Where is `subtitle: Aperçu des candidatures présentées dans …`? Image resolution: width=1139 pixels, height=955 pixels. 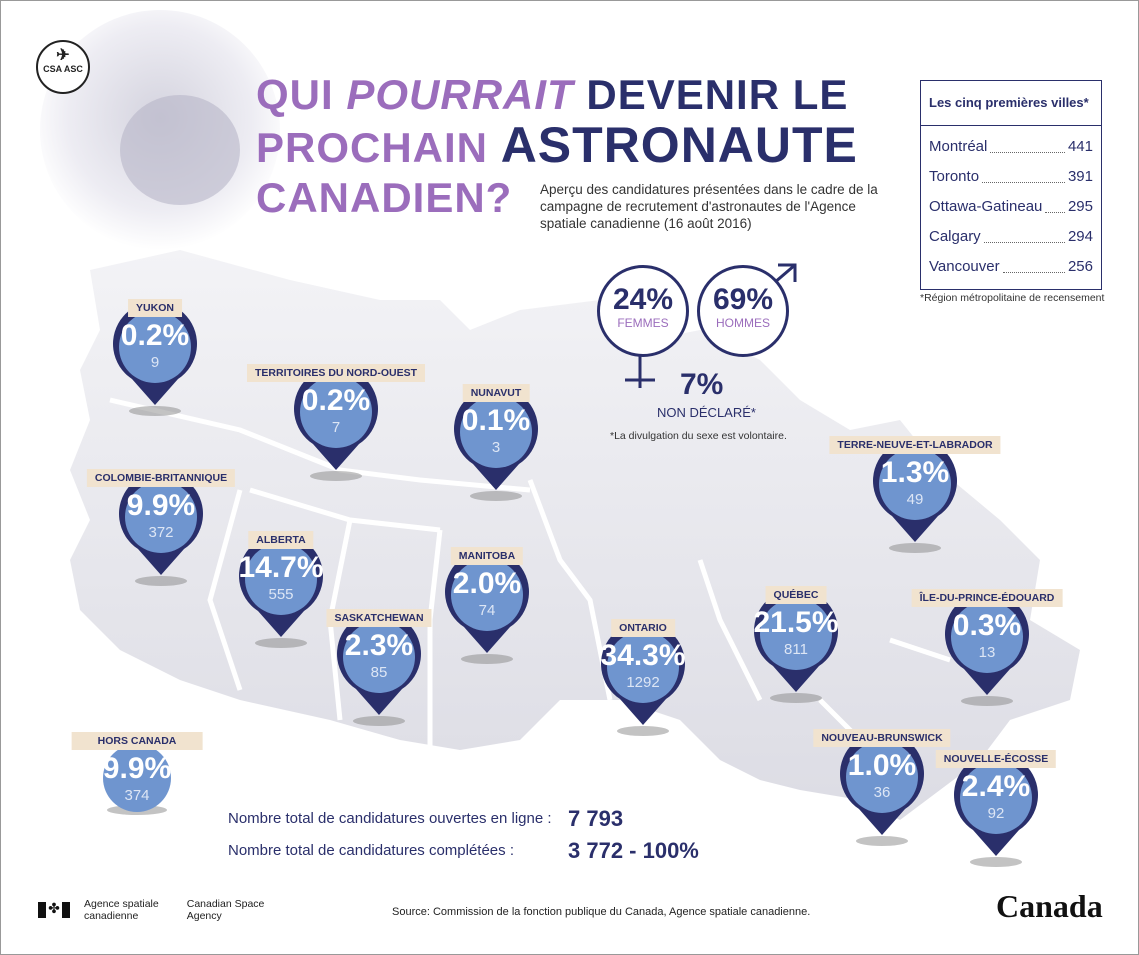 subtitle: Aperçu des candidatures présentées dans … is located at coordinates (709, 206).